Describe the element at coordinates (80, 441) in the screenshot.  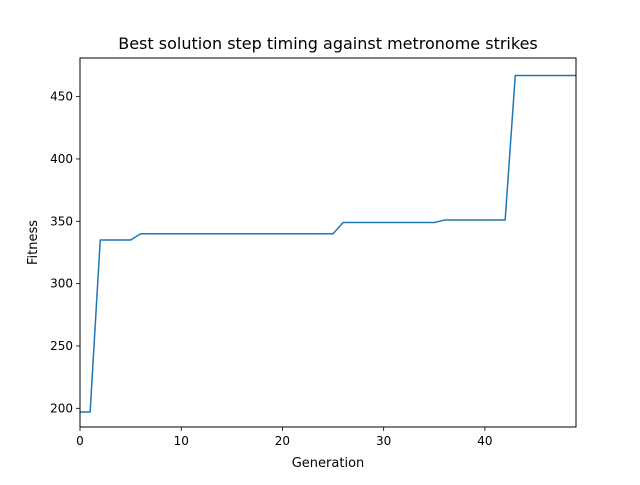
I see `x-tick-label: 0` at that location.